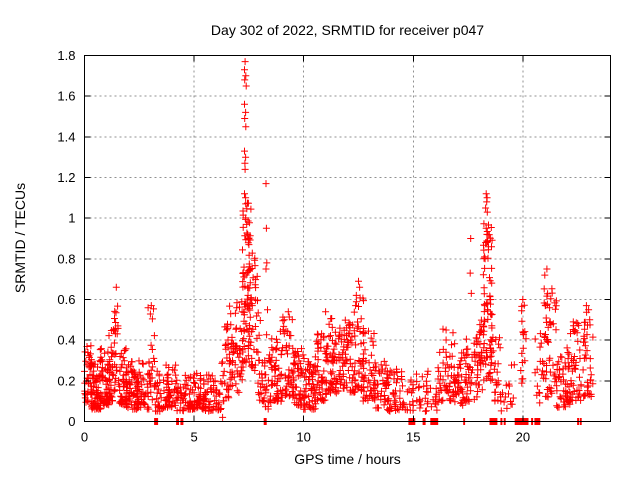 This screenshot has height=480, width=640. I want to click on tick-label: 1.8, so click(66, 55).